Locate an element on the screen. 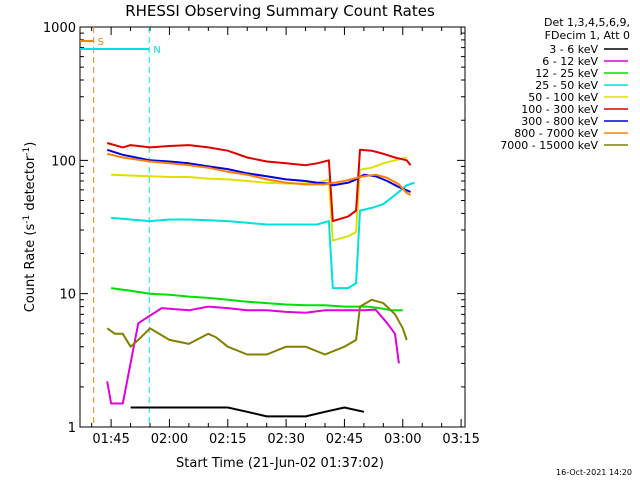  legend-label: 100 - 300 keV is located at coordinates (559, 109).